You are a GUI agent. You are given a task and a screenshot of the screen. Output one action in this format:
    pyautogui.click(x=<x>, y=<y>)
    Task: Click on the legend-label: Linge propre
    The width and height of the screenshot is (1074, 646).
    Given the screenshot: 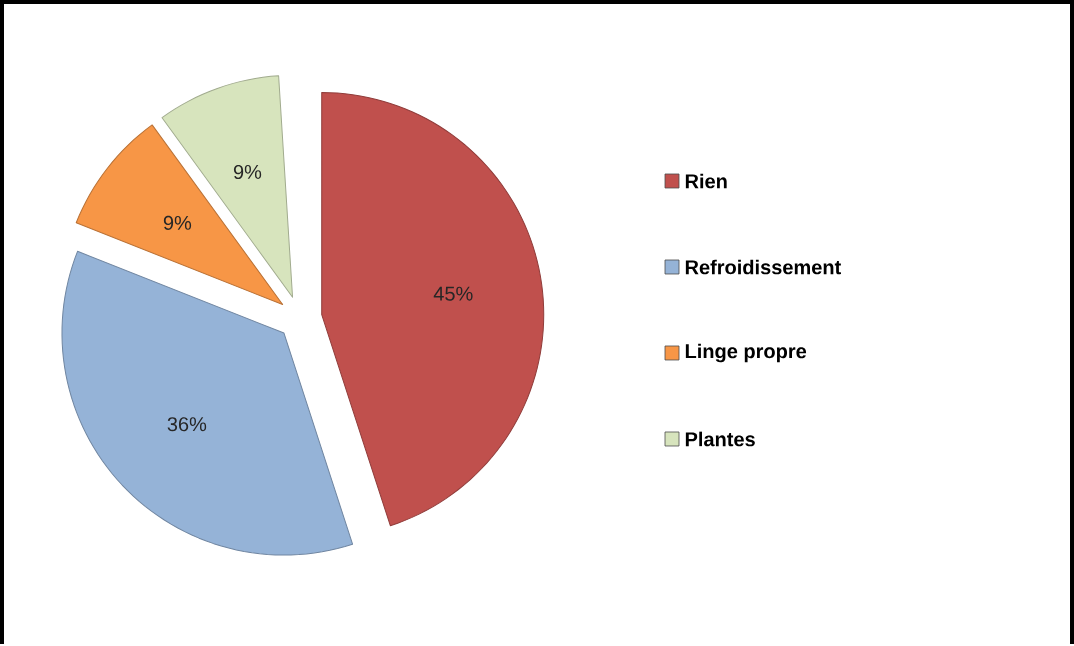 What is the action you would take?
    pyautogui.click(x=746, y=353)
    